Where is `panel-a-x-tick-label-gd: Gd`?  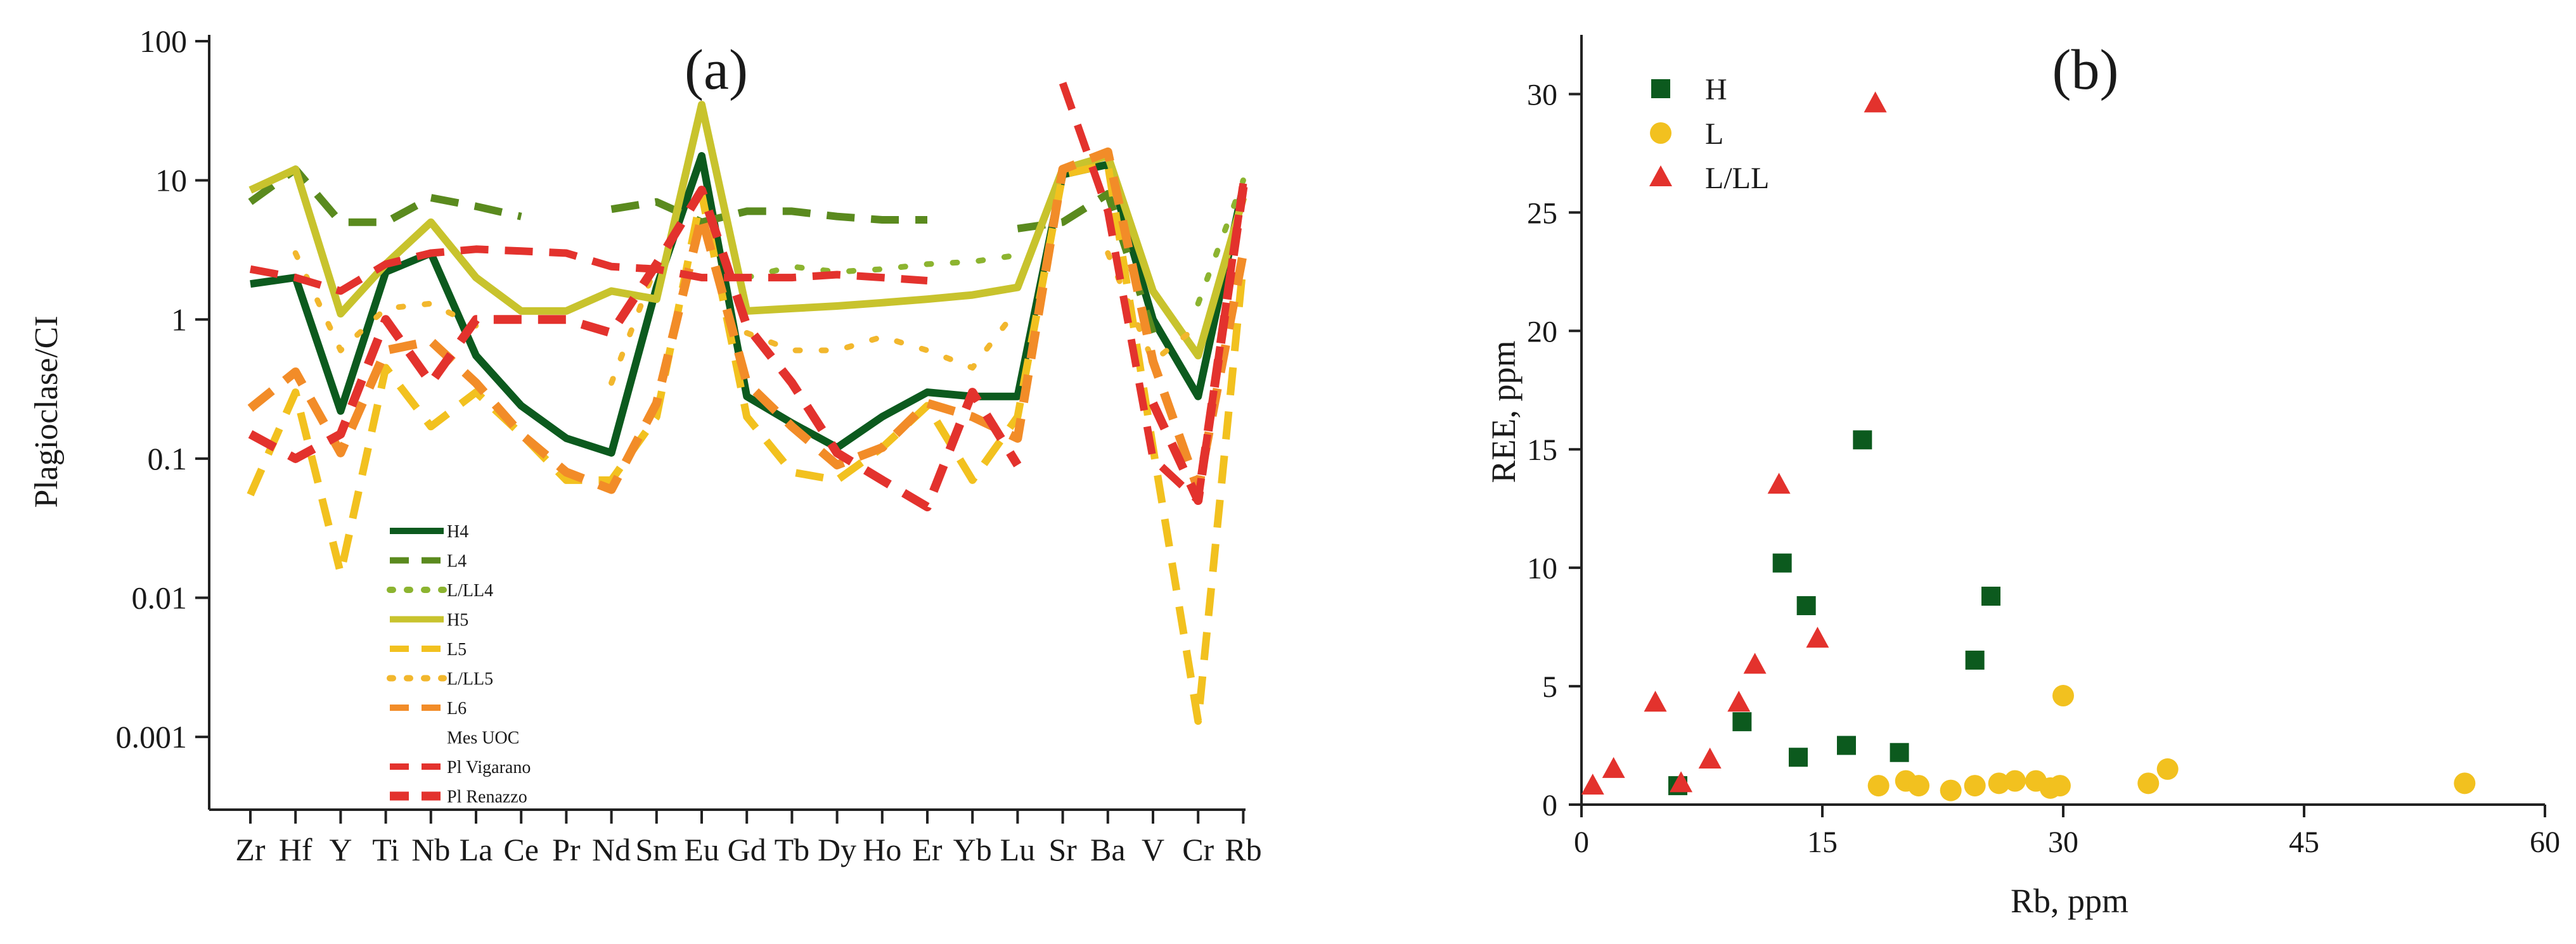 panel-a-x-tick-label-gd: Gd is located at coordinates (747, 849).